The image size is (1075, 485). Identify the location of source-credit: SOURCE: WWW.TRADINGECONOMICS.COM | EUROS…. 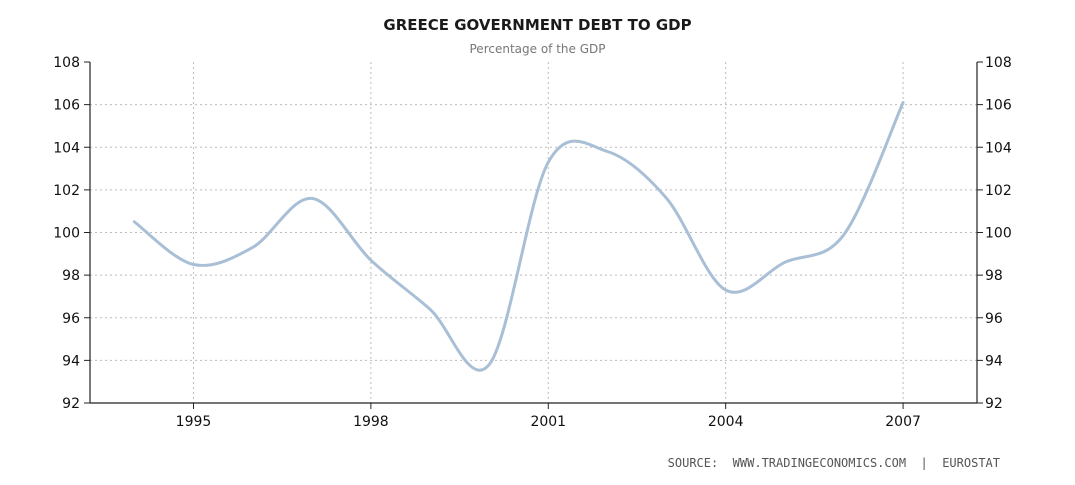
(833, 463).